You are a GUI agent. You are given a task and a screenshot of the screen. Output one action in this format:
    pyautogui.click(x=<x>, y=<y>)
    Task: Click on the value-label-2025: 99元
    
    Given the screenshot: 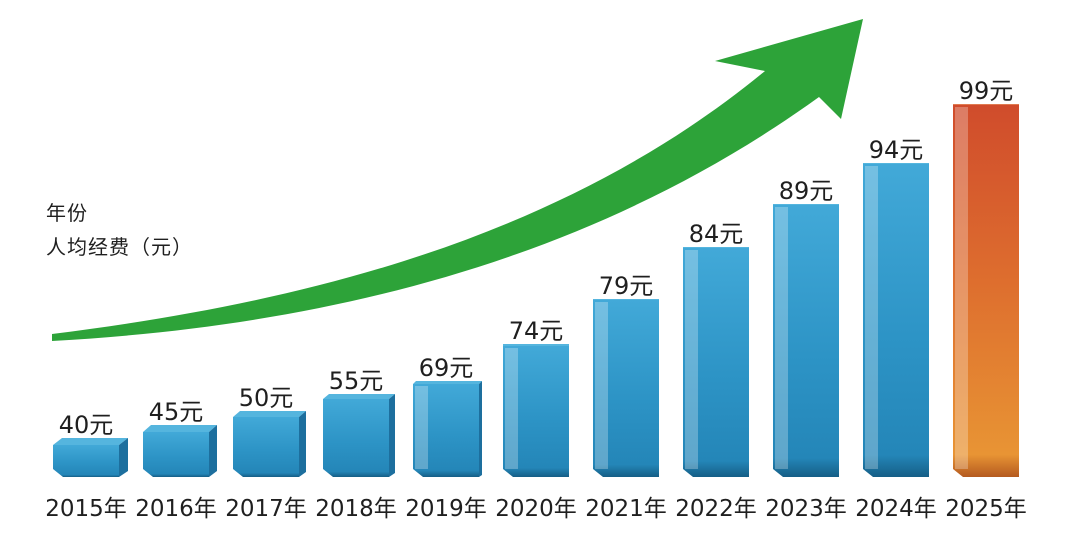 What is the action you would take?
    pyautogui.click(x=986, y=91)
    